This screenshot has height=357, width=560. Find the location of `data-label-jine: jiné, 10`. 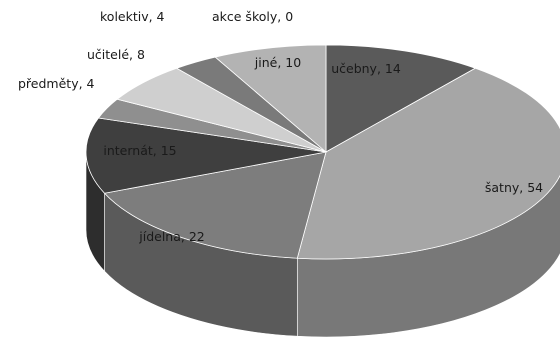

data-label-jine: jiné, 10 is located at coordinates (277, 62).